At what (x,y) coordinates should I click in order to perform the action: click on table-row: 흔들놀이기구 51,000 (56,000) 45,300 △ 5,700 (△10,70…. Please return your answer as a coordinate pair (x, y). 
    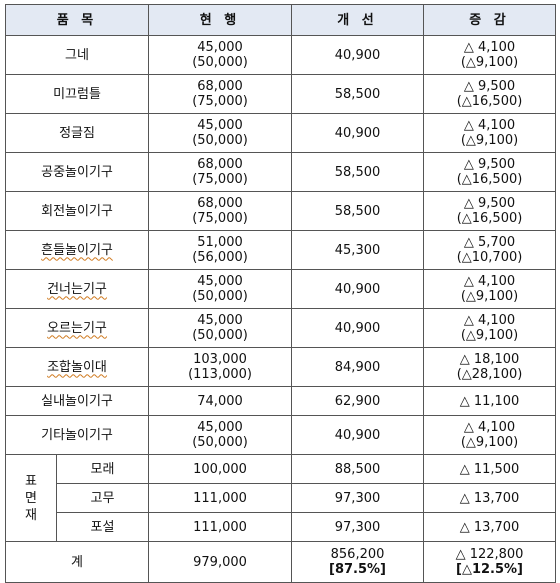
    Looking at the image, I should click on (280, 250).